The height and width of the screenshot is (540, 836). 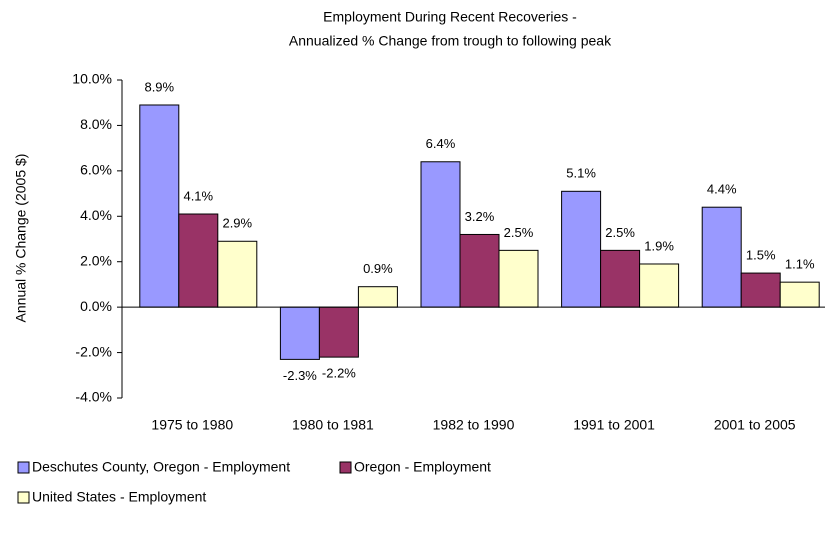 I want to click on value-label: 1.1%, so click(x=800, y=264).